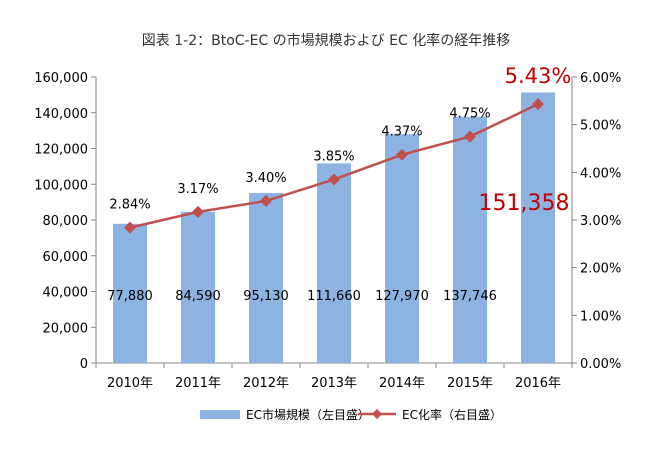 The height and width of the screenshot is (452, 652). Describe the element at coordinates (600, 78) in the screenshot. I see `y-right-tick-label: 6.00%` at that location.